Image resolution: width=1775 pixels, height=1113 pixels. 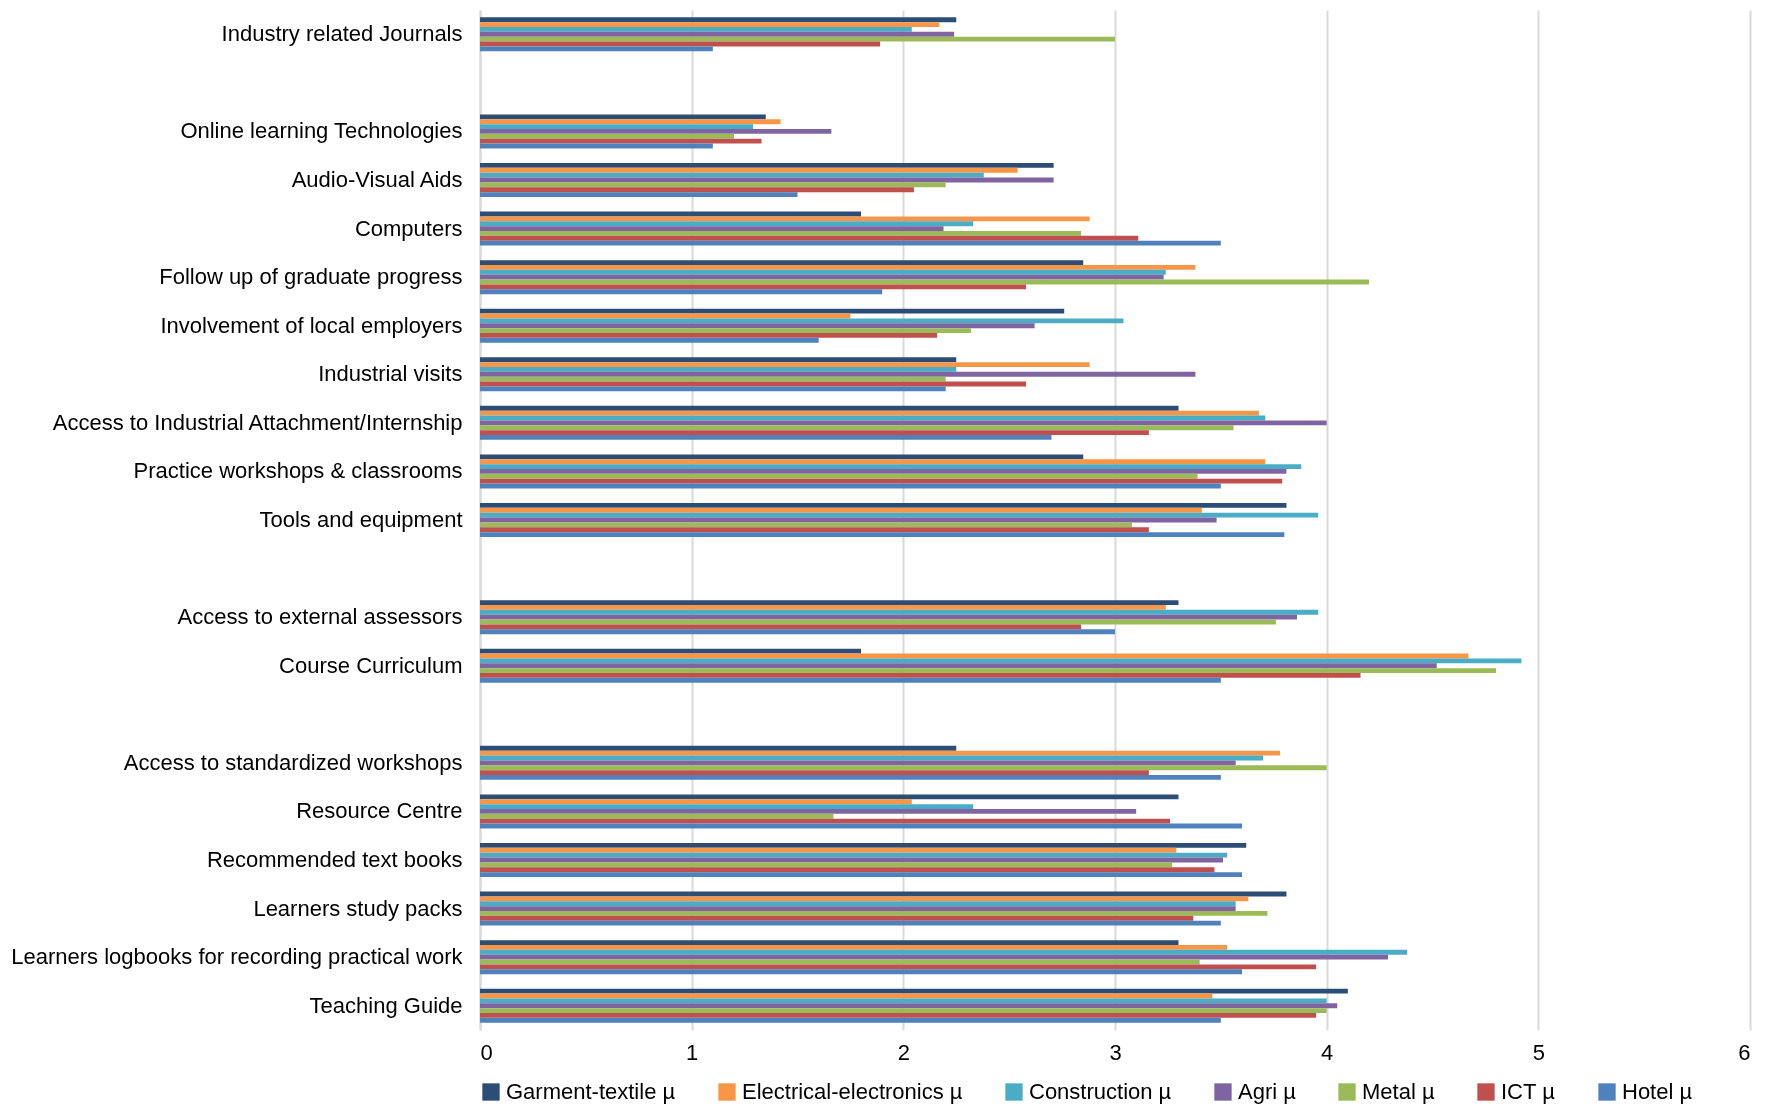 What do you see at coordinates (342, 34) in the screenshot?
I see `y-tick-label: Industry related Journals` at bounding box center [342, 34].